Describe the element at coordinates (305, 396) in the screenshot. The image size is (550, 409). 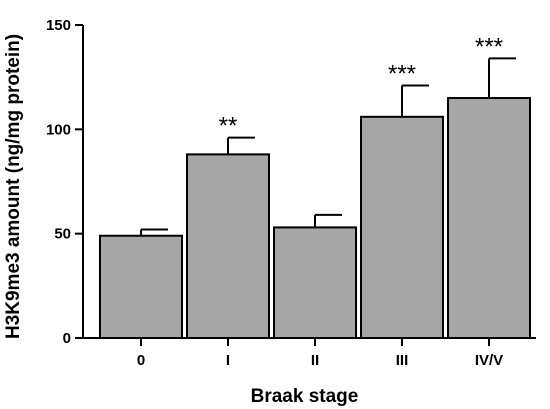
I see `x-axis-title: Braak stage` at that location.